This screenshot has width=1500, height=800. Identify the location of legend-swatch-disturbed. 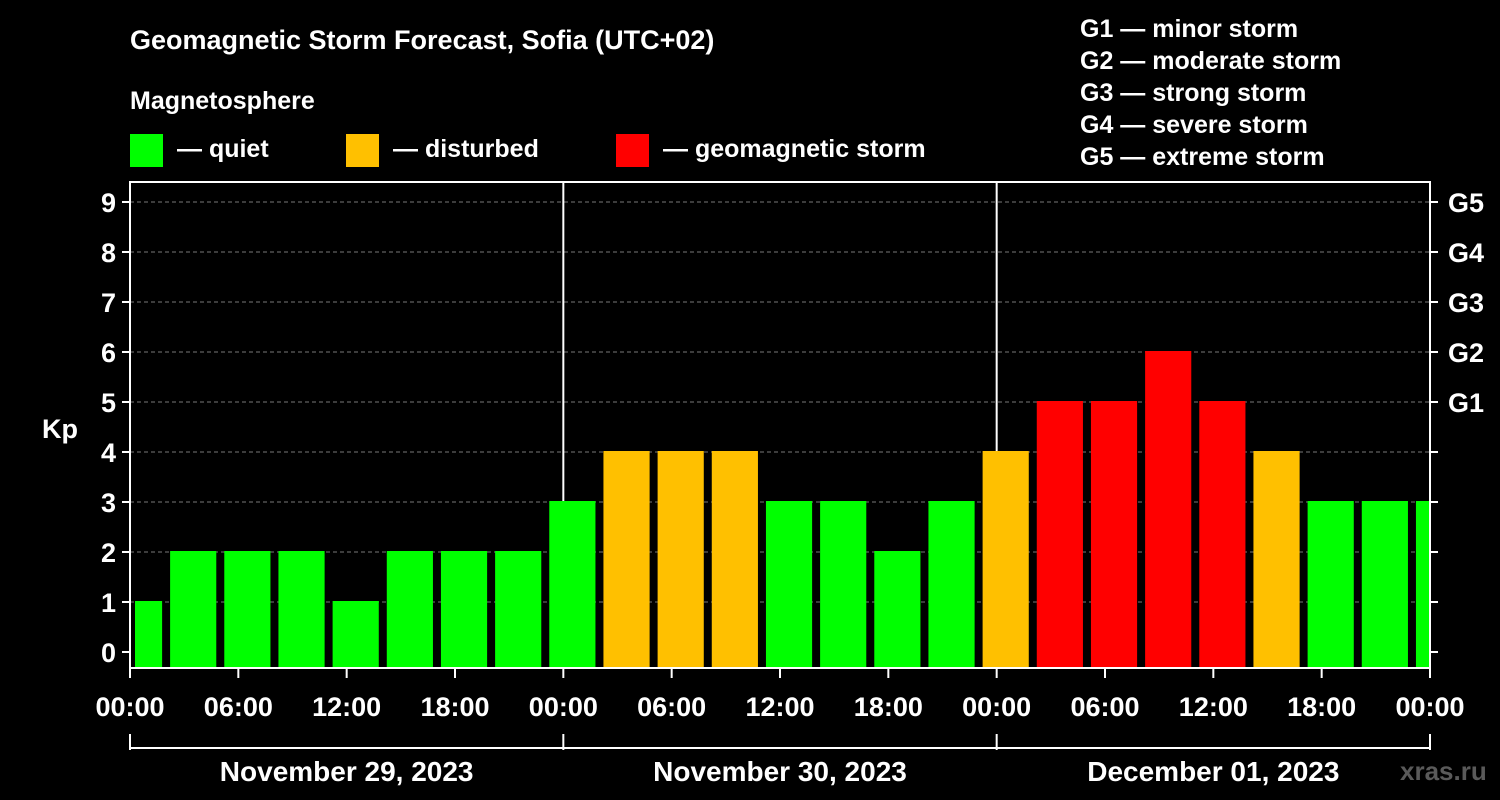
(362, 150).